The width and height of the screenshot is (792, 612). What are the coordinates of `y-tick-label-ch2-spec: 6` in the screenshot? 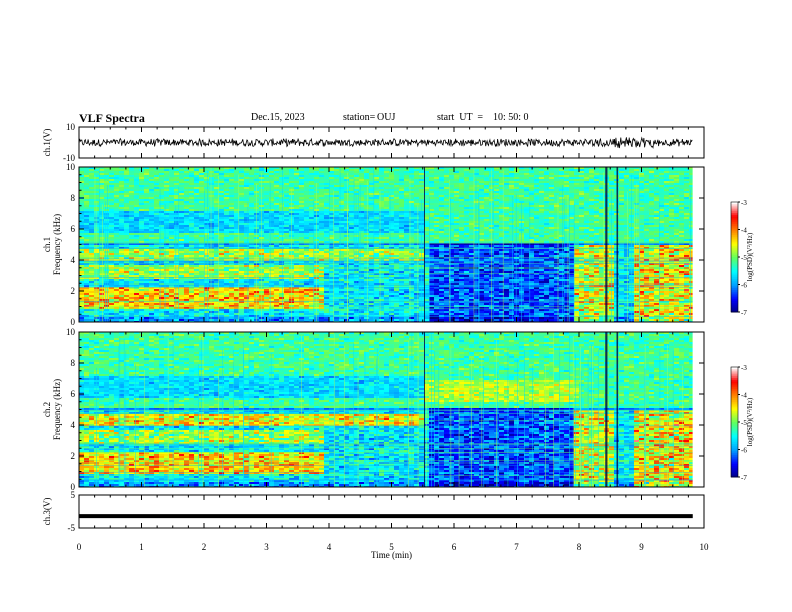 It's located at (73, 394).